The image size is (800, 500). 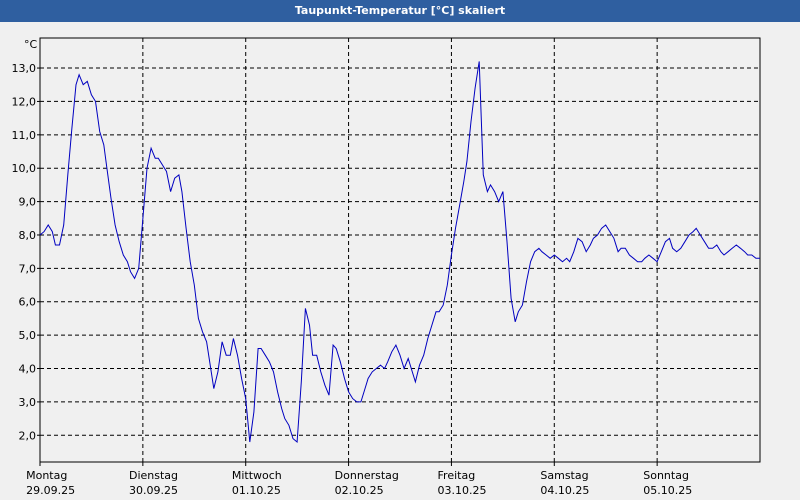 What do you see at coordinates (153, 490) in the screenshot?
I see `x-tick-date: 30.09.25` at bounding box center [153, 490].